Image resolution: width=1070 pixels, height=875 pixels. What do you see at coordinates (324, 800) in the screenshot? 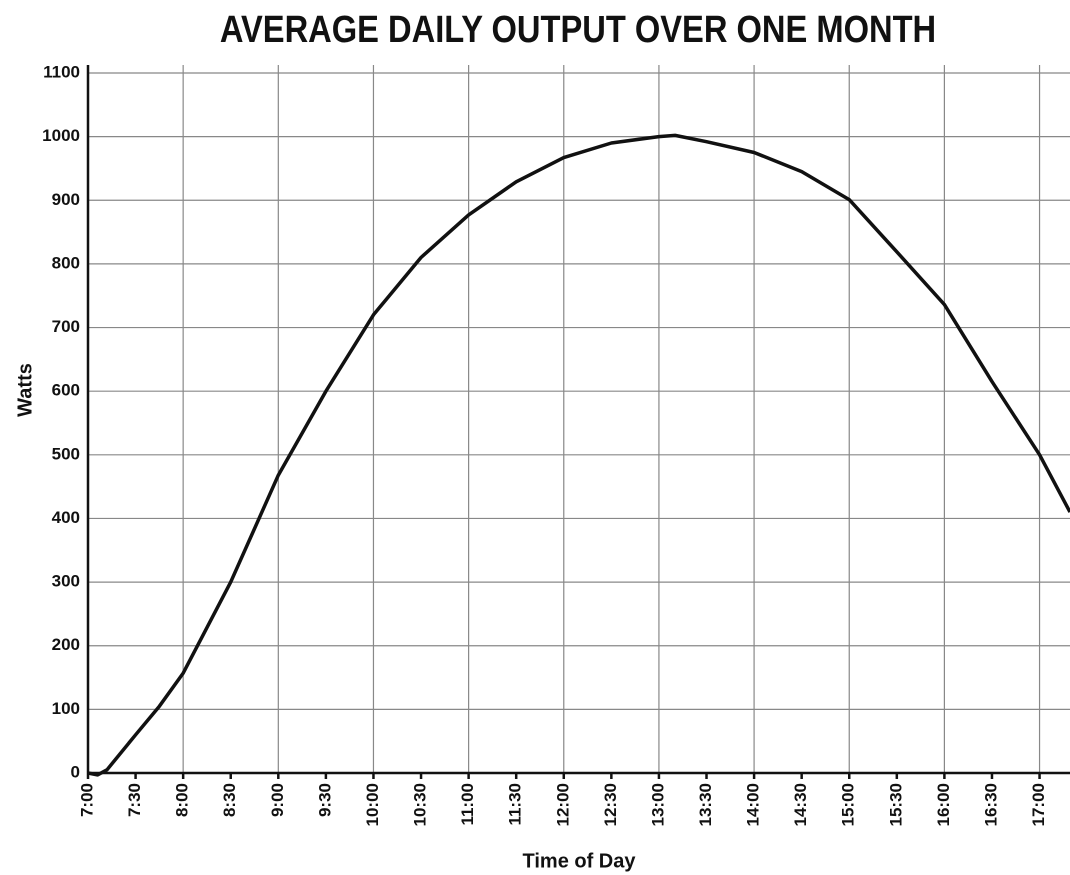
I see `x-tick-label: 9:30` at bounding box center [324, 800].